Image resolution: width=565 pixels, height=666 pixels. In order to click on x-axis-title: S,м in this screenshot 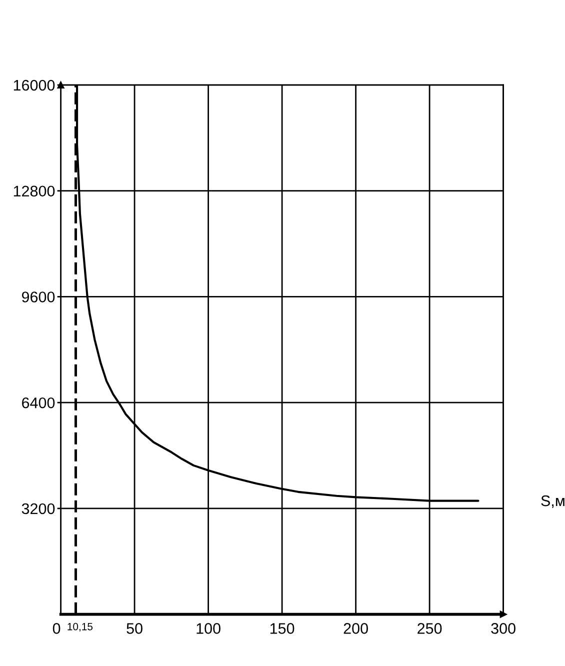, I will do `click(552, 501)`.